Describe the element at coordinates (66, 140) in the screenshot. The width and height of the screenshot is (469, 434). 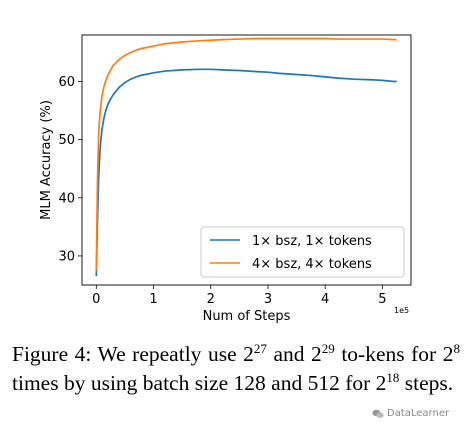
I see `y-tick-label: 50` at that location.